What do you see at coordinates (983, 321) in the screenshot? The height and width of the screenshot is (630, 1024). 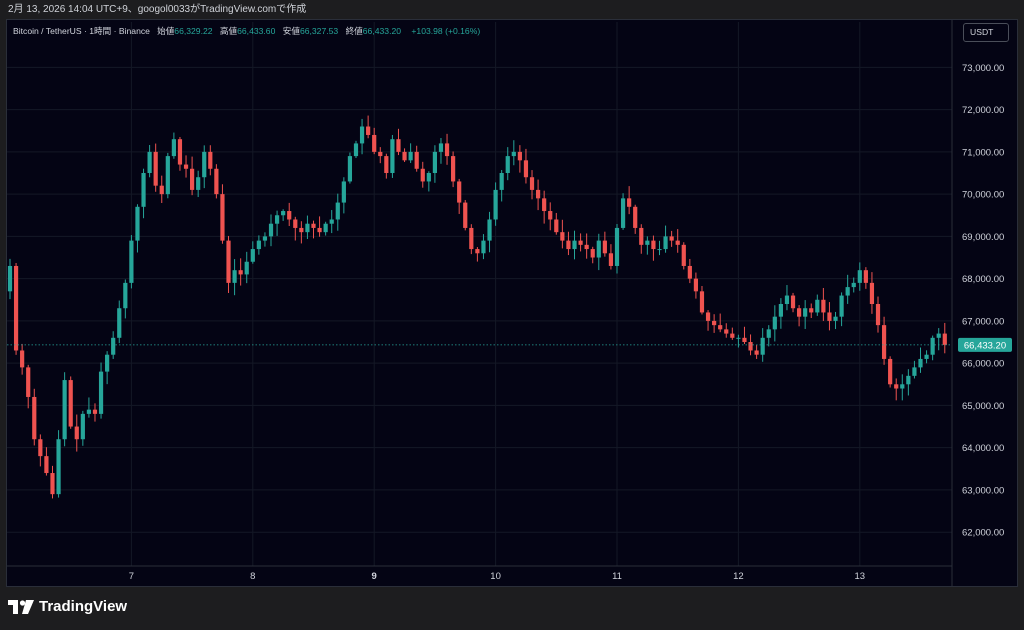 I see `price-tick-label: 67,000.00` at bounding box center [983, 321].